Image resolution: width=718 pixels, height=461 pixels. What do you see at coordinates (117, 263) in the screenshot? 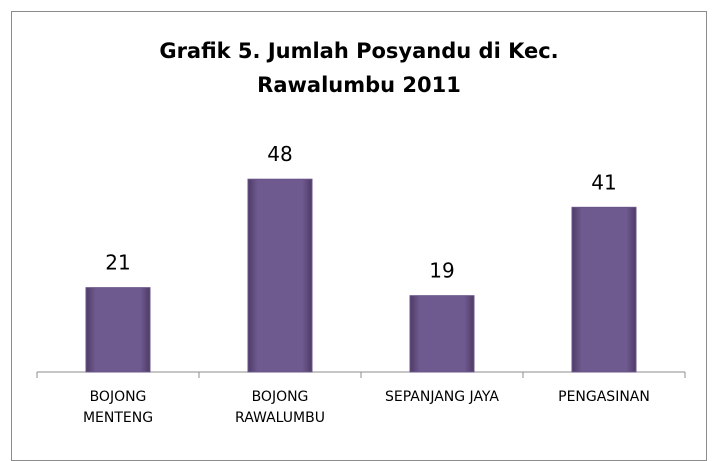
I see `data-label: 21` at bounding box center [117, 263].